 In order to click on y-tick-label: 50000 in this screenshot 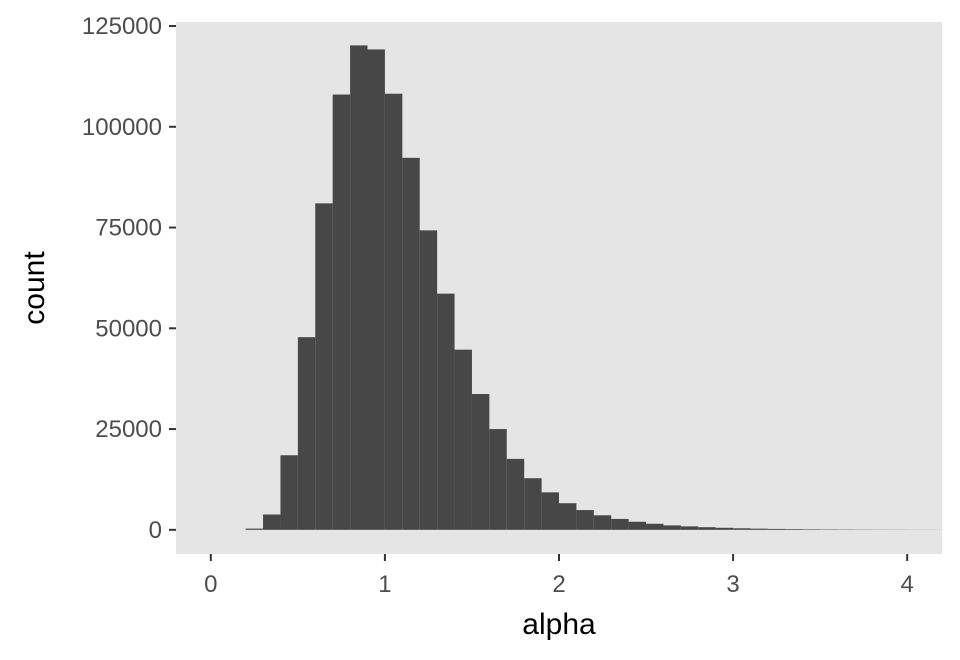, I will do `click(128, 328)`.